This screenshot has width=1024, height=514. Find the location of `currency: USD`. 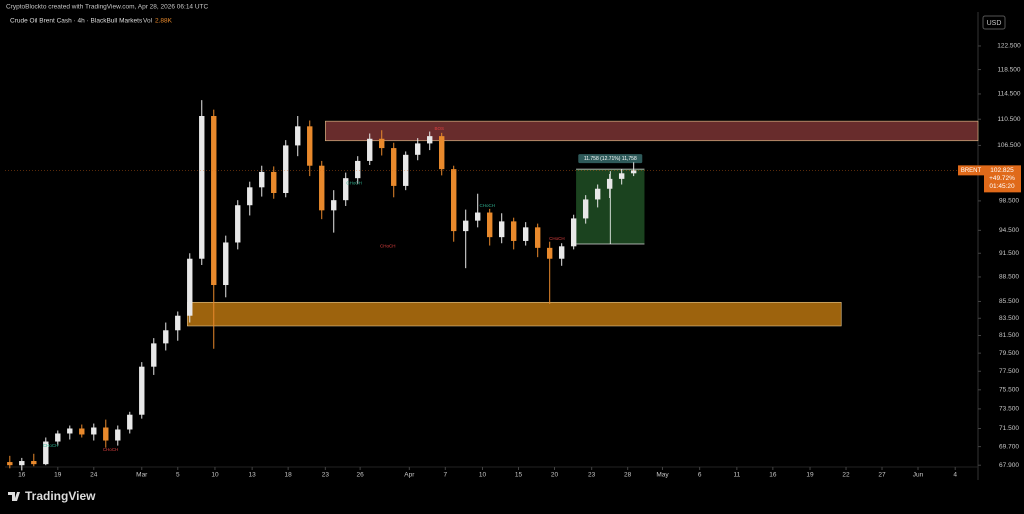

currency: USD is located at coordinates (994, 23).